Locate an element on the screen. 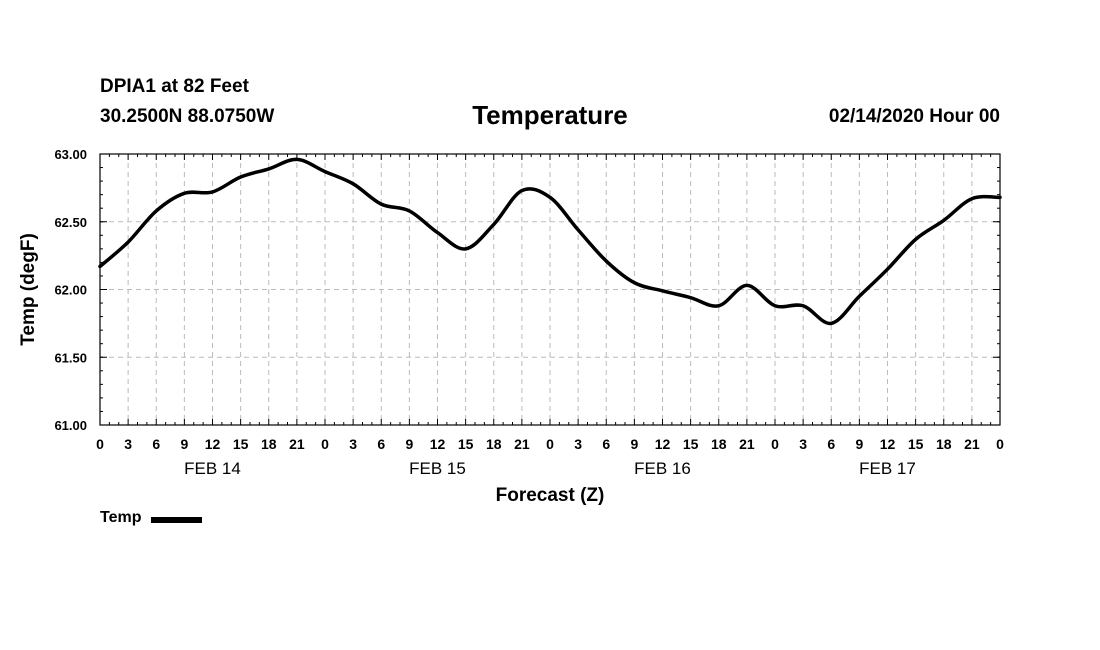 The height and width of the screenshot is (650, 1100). day-label: FEB 16 is located at coordinates (662, 468).